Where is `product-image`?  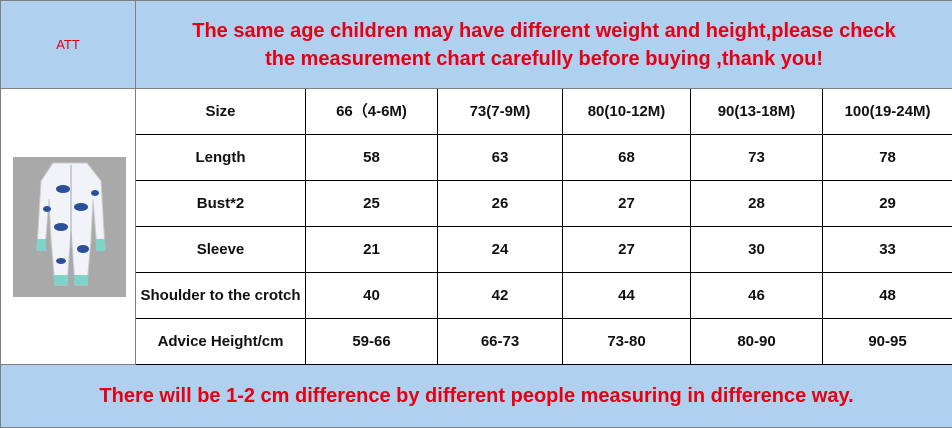 product-image is located at coordinates (68, 227).